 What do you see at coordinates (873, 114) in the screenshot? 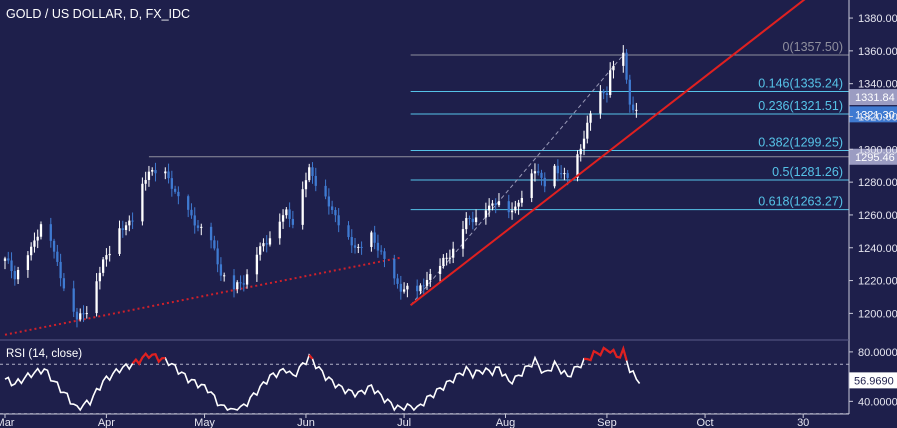
I see `price-badge: 1321.30` at bounding box center [873, 114].